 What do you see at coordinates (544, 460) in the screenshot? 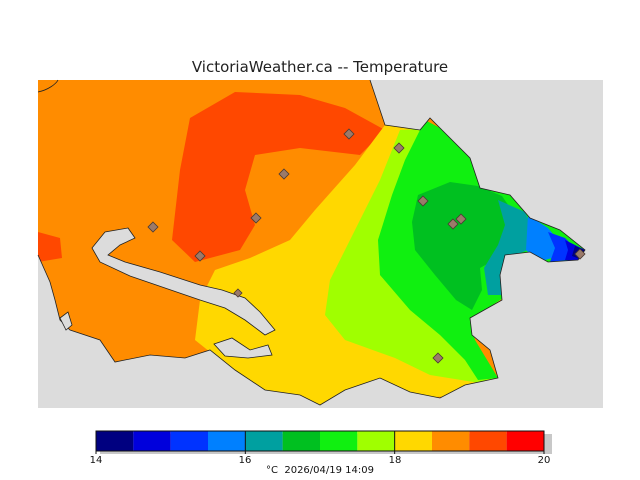
I see `legend-tick-label: 20` at bounding box center [544, 460].